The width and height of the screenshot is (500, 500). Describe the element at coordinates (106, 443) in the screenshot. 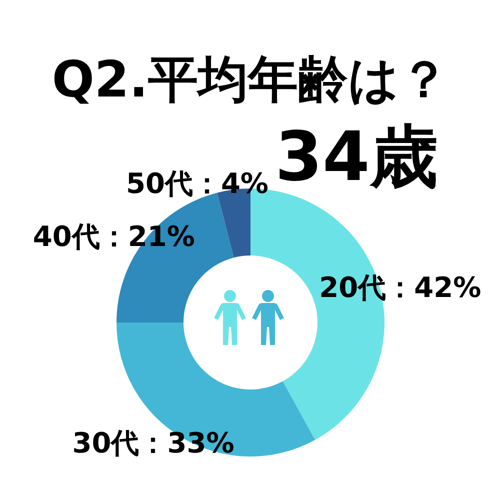

I see `slice-label: 30代` at that location.